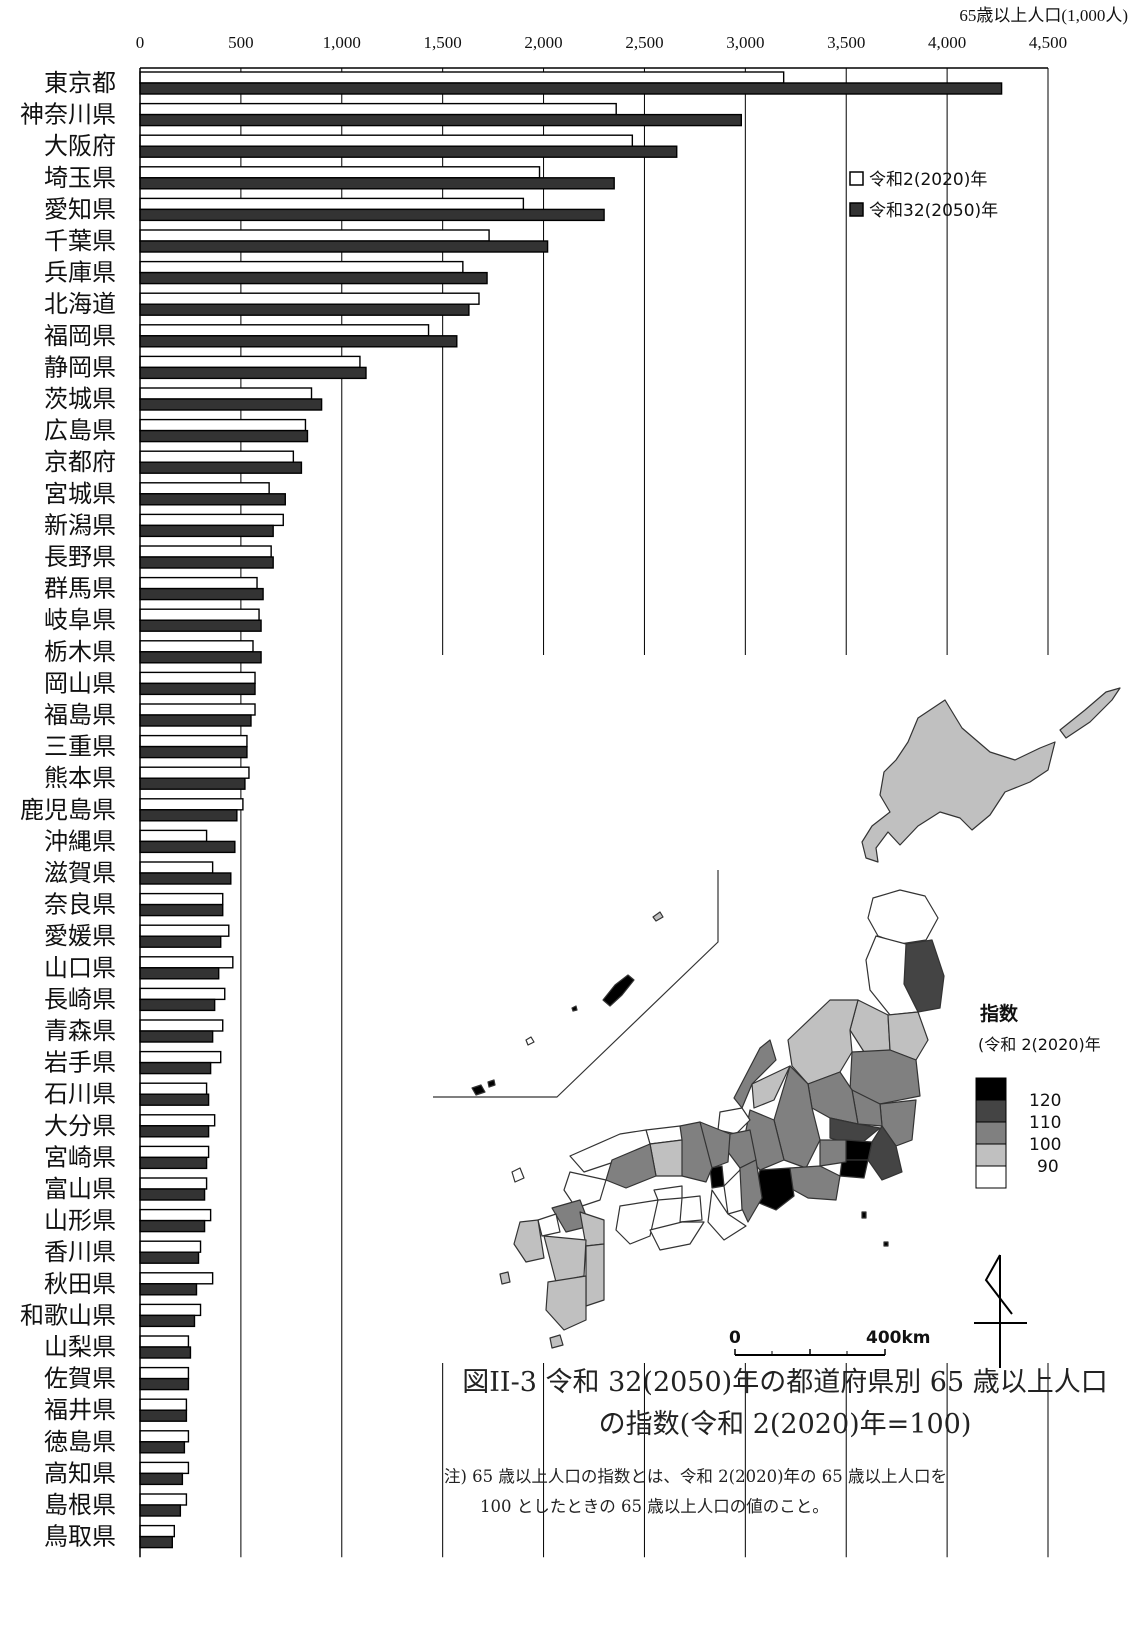 The height and width of the screenshot is (1641, 1137). Describe the element at coordinates (691, 1209) in the screenshot. I see `tokushima` at that location.